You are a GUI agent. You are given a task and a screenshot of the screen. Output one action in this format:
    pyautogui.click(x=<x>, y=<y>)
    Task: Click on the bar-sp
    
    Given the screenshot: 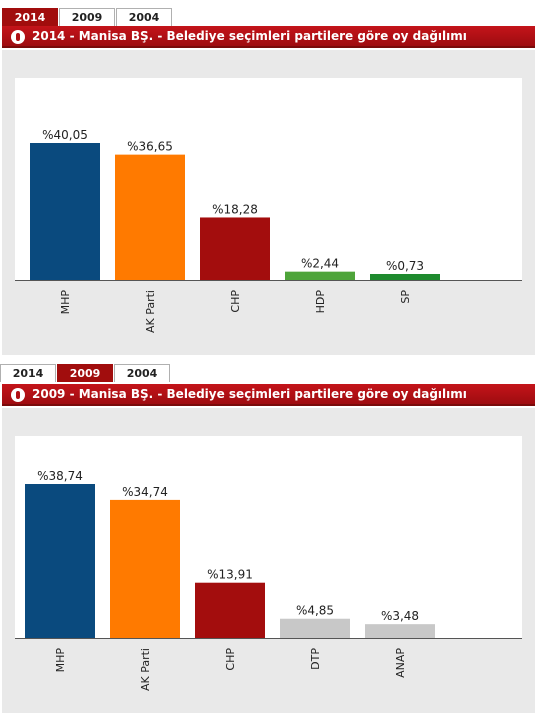 What is the action you would take?
    pyautogui.click(x=405, y=277)
    